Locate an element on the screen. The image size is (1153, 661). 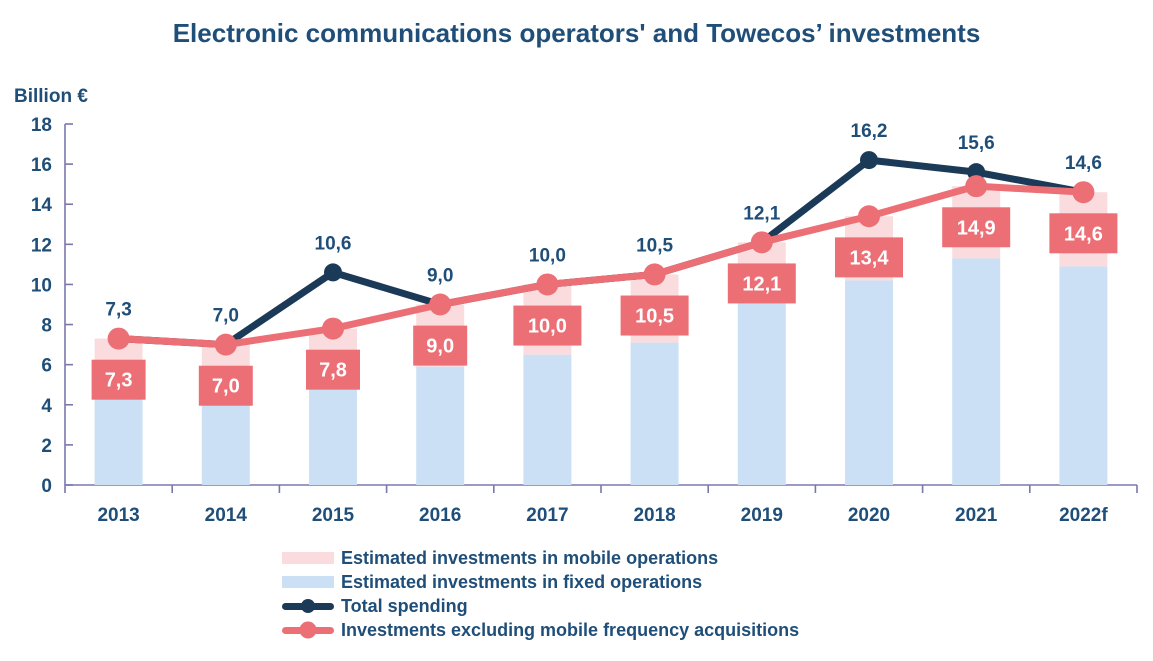
y-tick-label: 6 is located at coordinates (46, 366).